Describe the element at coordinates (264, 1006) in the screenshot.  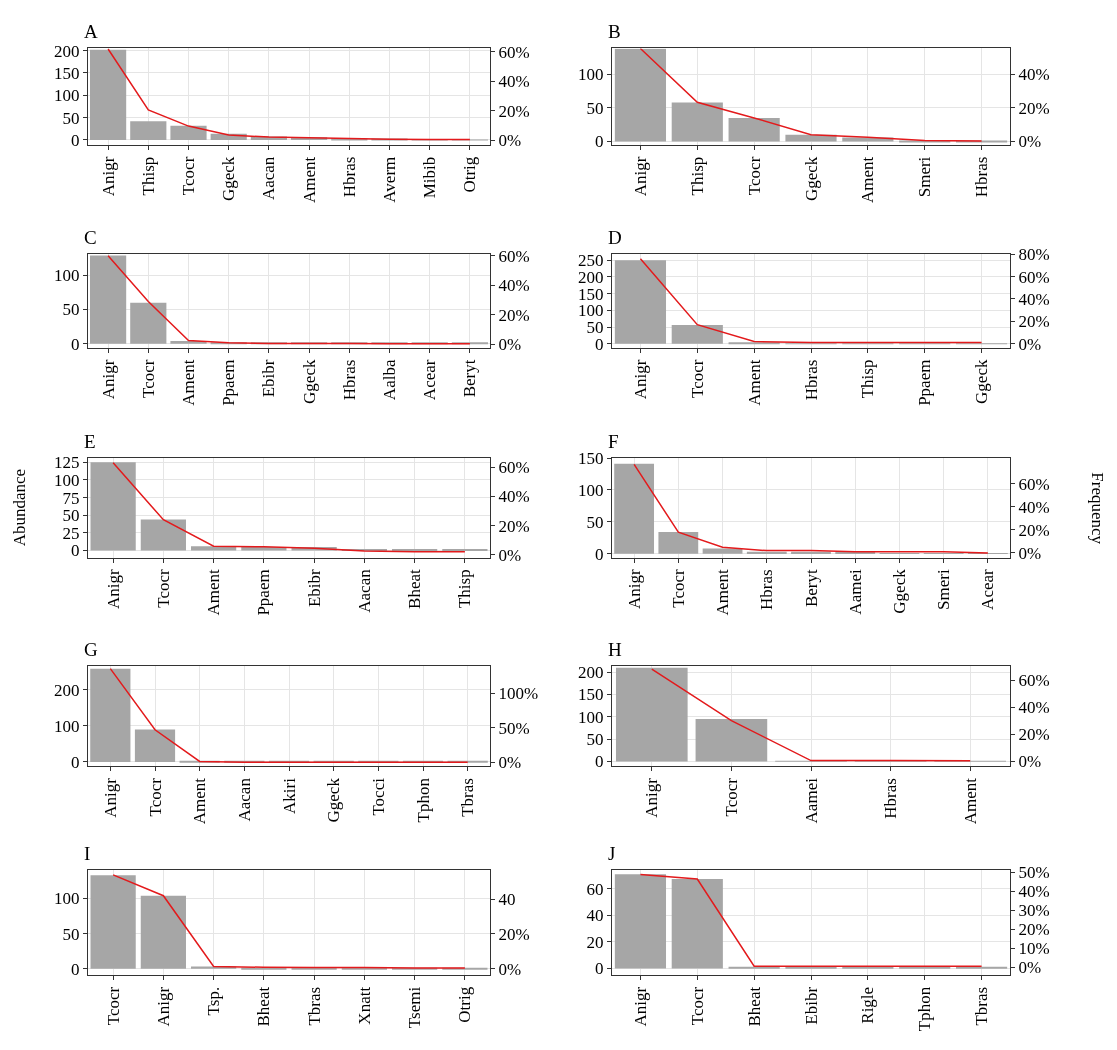
I see `x-tick-label: Bheat` at that location.